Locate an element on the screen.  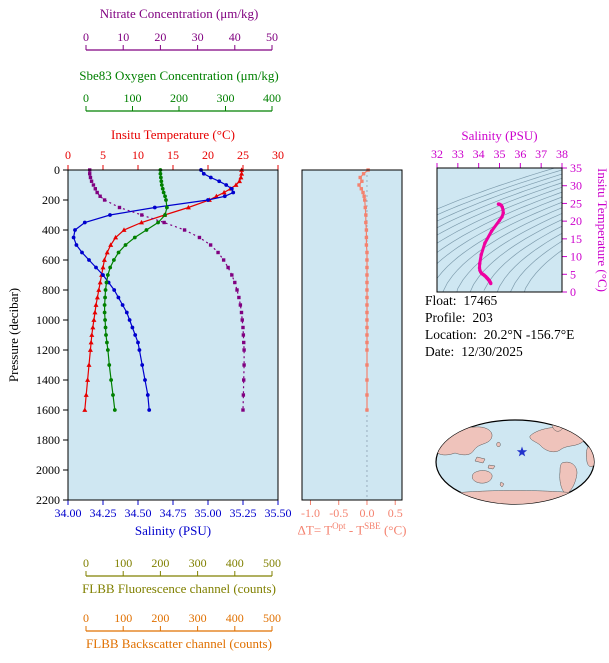
profile-value: 203 is located at coordinates (482, 317).